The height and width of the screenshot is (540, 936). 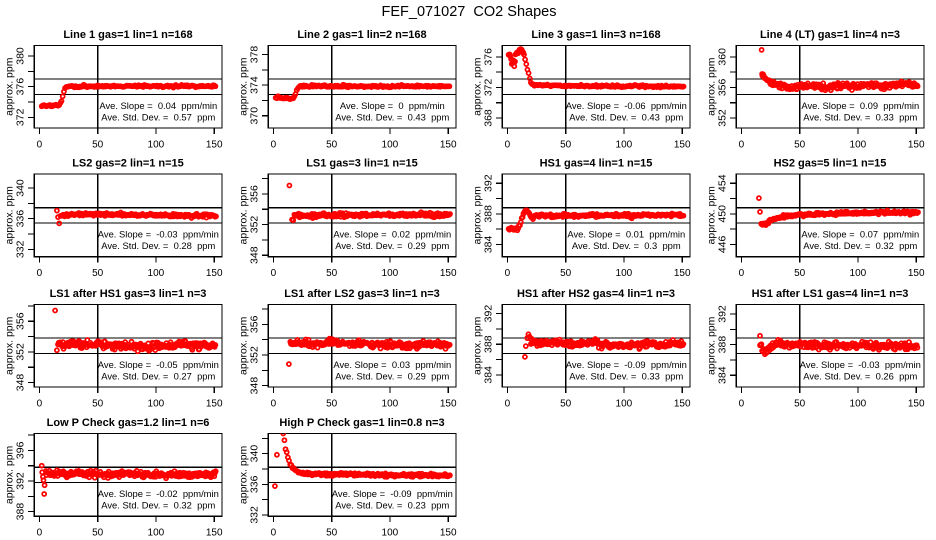 What do you see at coordinates (489, 118) in the screenshot?
I see `svg-text: 368` at bounding box center [489, 118].